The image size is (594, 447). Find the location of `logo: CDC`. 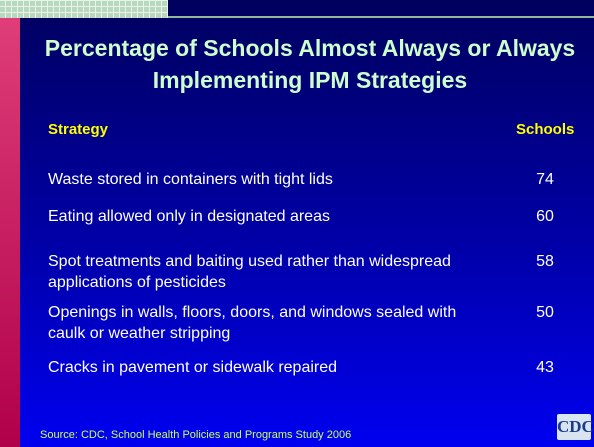

logo: CDC is located at coordinates (575, 427).